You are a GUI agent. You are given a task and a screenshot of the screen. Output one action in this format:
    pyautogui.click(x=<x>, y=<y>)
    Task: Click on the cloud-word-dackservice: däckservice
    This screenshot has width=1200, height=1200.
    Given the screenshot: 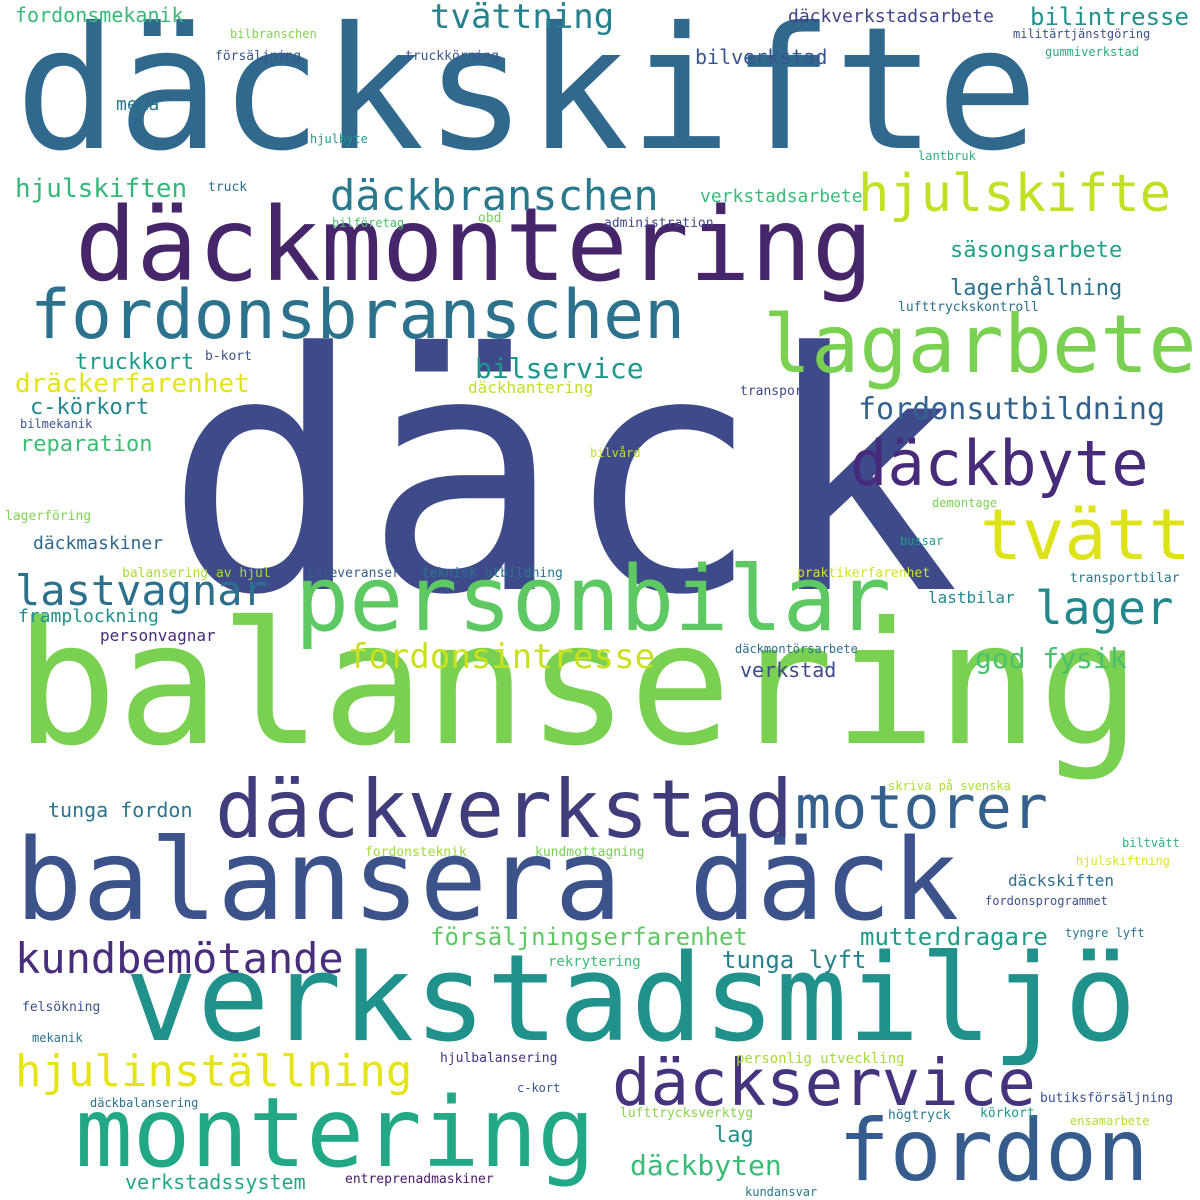 What is the action you would take?
    pyautogui.click(x=824, y=1084)
    